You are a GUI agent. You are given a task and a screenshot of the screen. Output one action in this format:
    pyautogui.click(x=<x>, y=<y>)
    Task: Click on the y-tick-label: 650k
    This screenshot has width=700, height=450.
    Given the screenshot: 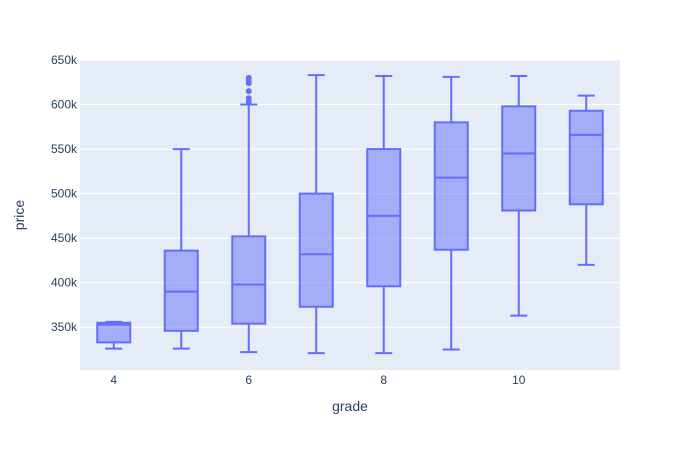 What is the action you would take?
    pyautogui.click(x=64, y=60)
    